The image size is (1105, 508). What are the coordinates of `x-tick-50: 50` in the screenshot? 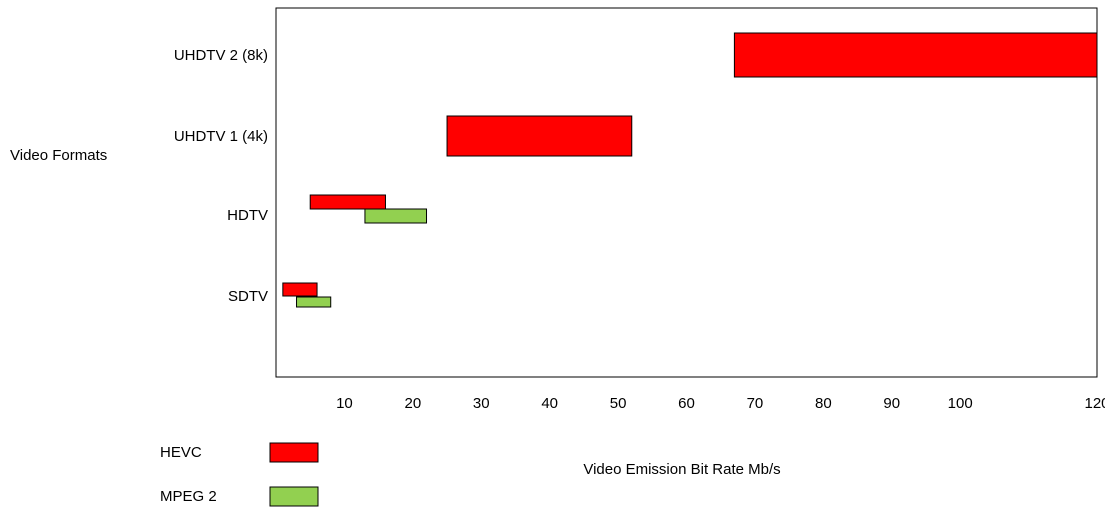 It's located at (618, 403).